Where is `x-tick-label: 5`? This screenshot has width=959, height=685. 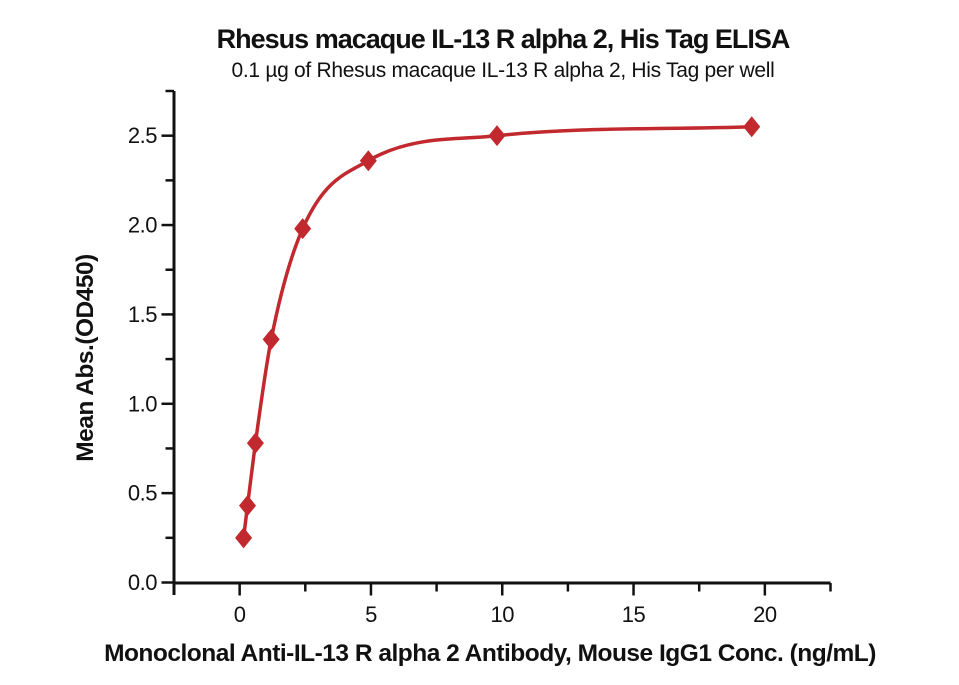 x-tick-label: 5 is located at coordinates (371, 614).